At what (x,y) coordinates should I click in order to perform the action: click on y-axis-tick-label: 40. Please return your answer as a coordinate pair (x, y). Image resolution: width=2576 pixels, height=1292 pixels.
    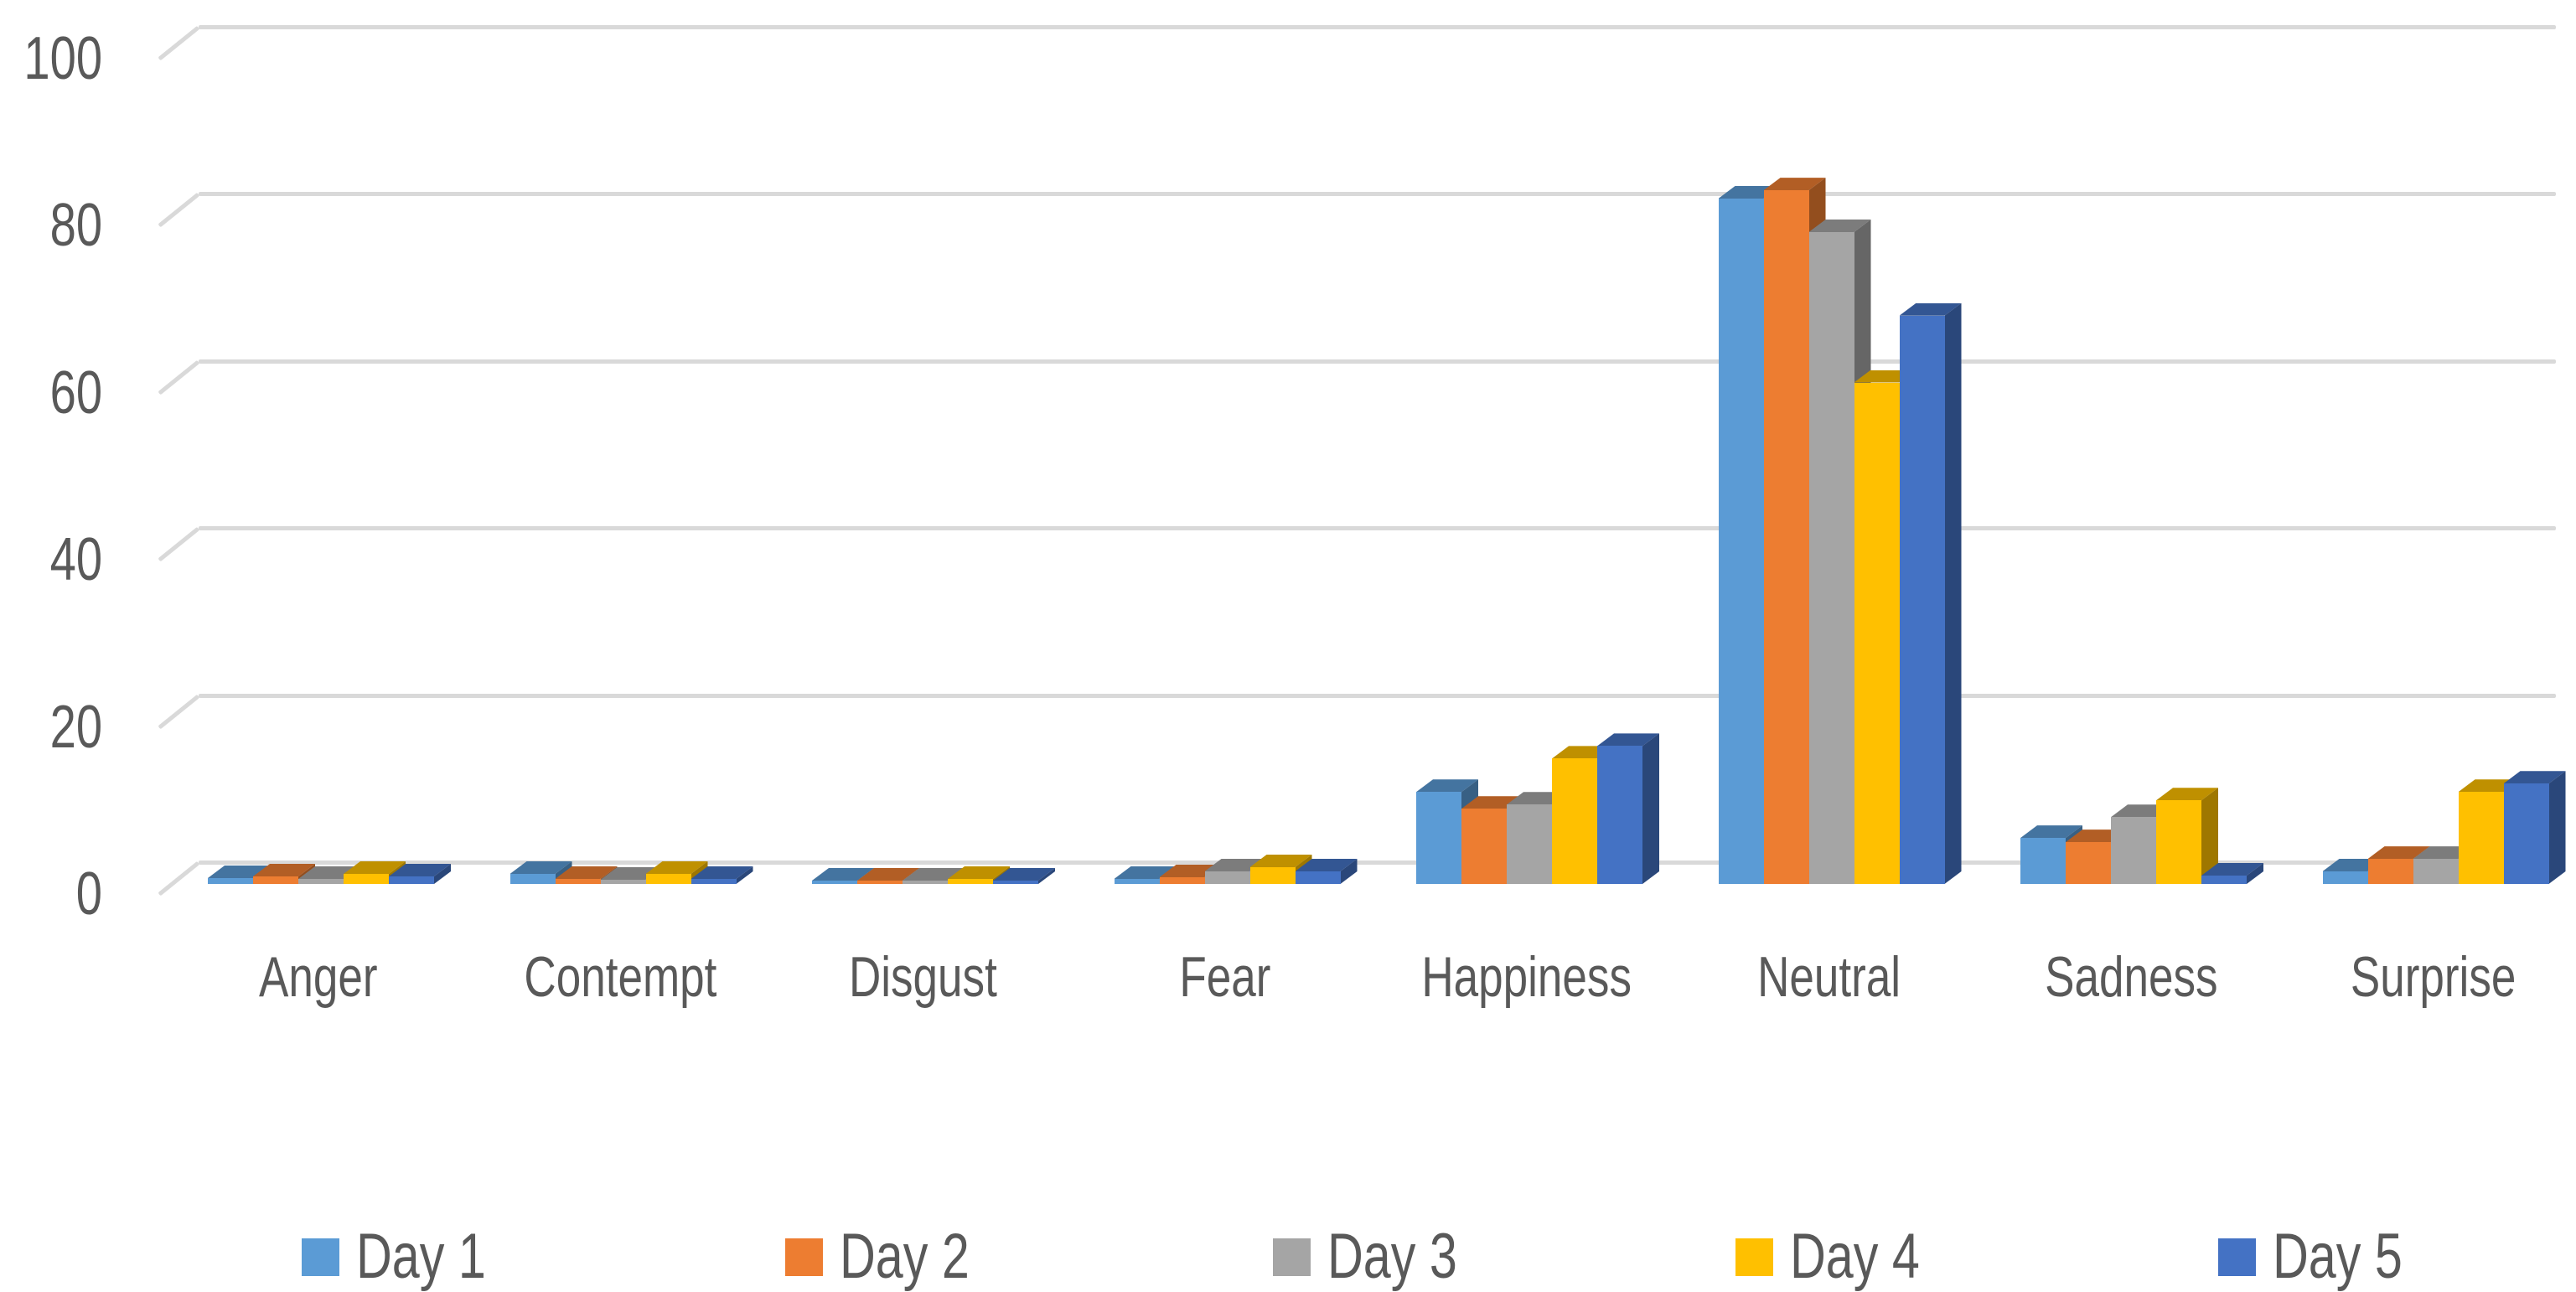
    Looking at the image, I should click on (51, 560).